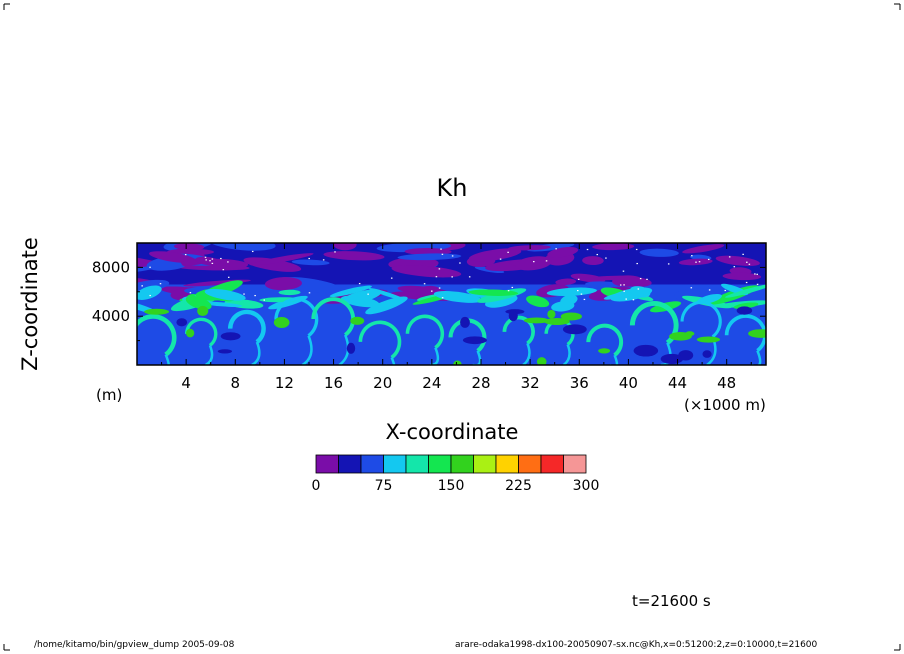  What do you see at coordinates (518, 486) in the screenshot?
I see `colorbar-tick-label: 225` at bounding box center [518, 486].